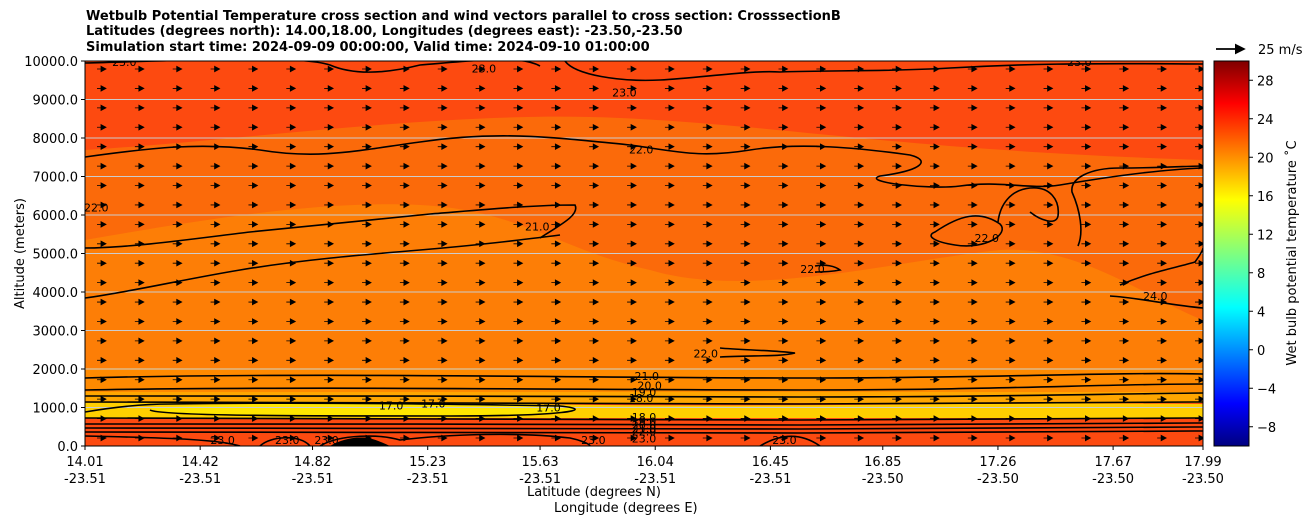  I want to click on colorbar-tick-label: 12, so click(1265, 235).